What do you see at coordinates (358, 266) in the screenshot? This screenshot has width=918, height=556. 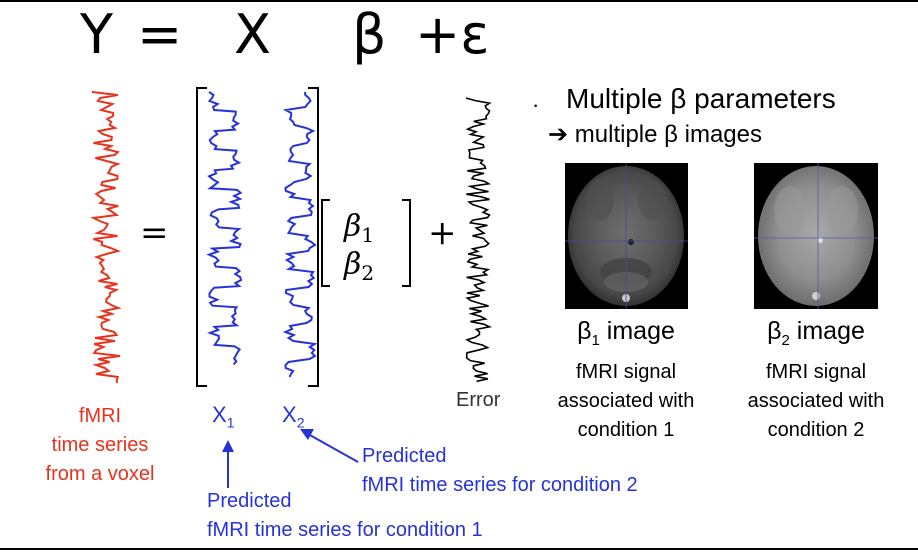 I see `beta2-entry: β2` at bounding box center [358, 266].